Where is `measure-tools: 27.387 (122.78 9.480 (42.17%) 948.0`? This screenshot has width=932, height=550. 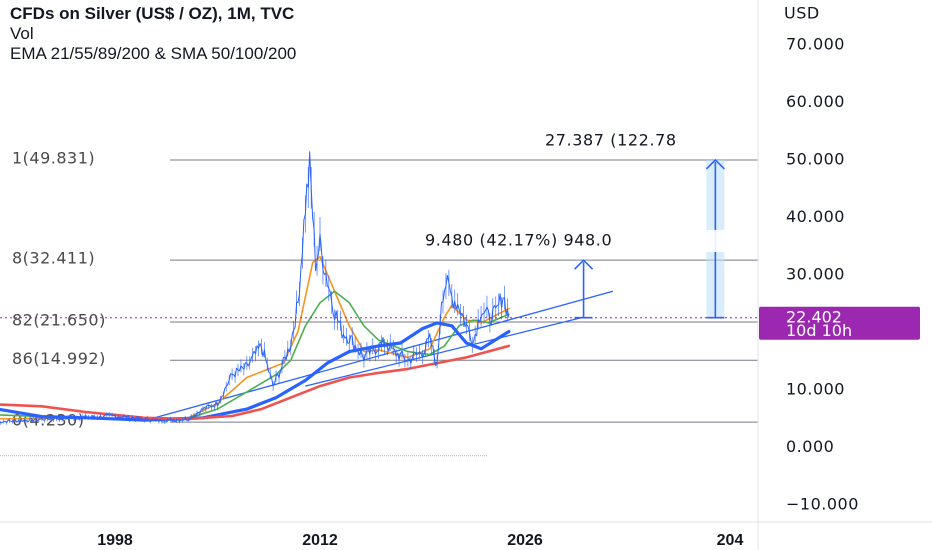 measure-tools: 27.387 (122.78 9.480 (42.17%) 948.0 is located at coordinates (585, 224).